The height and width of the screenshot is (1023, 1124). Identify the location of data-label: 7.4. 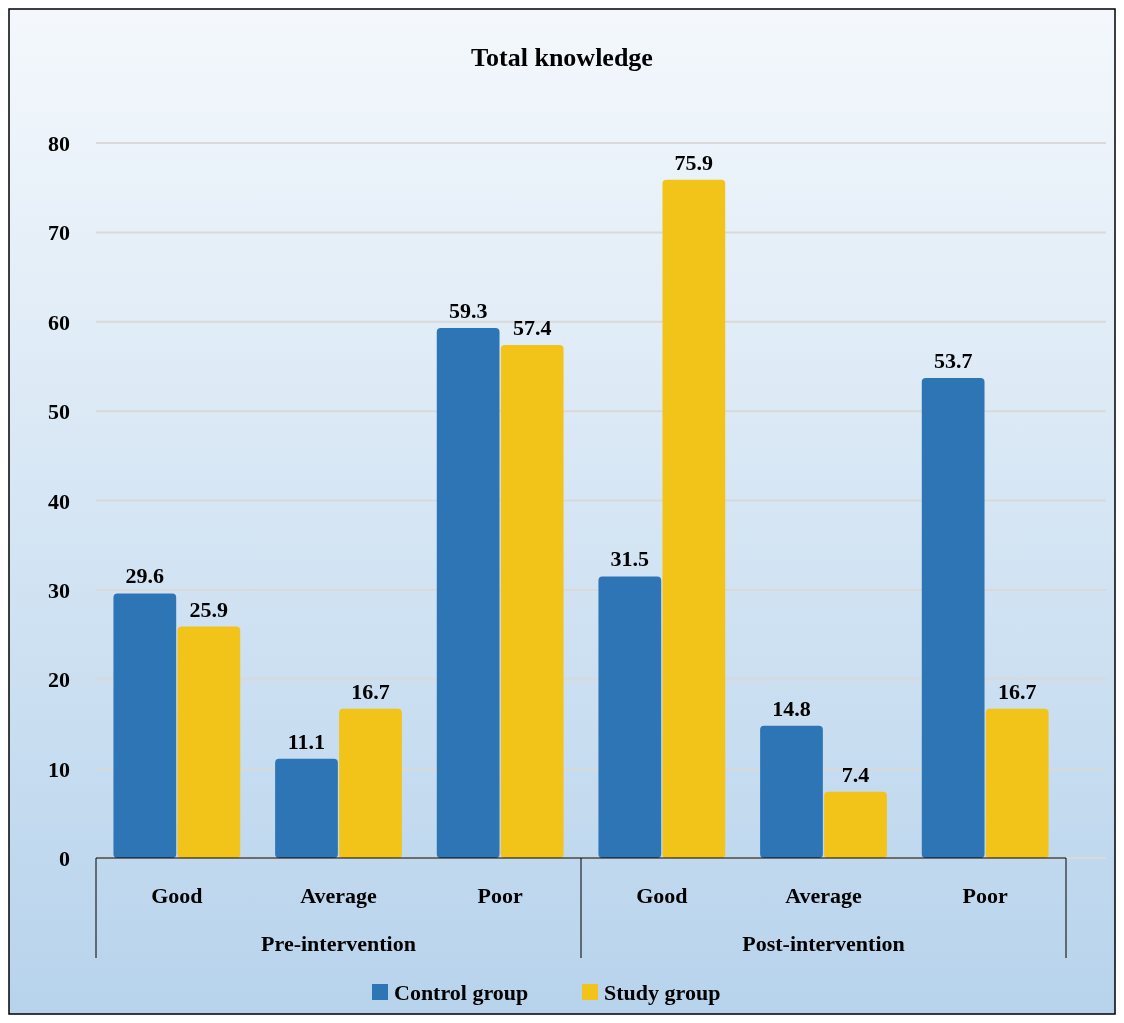
(855, 774).